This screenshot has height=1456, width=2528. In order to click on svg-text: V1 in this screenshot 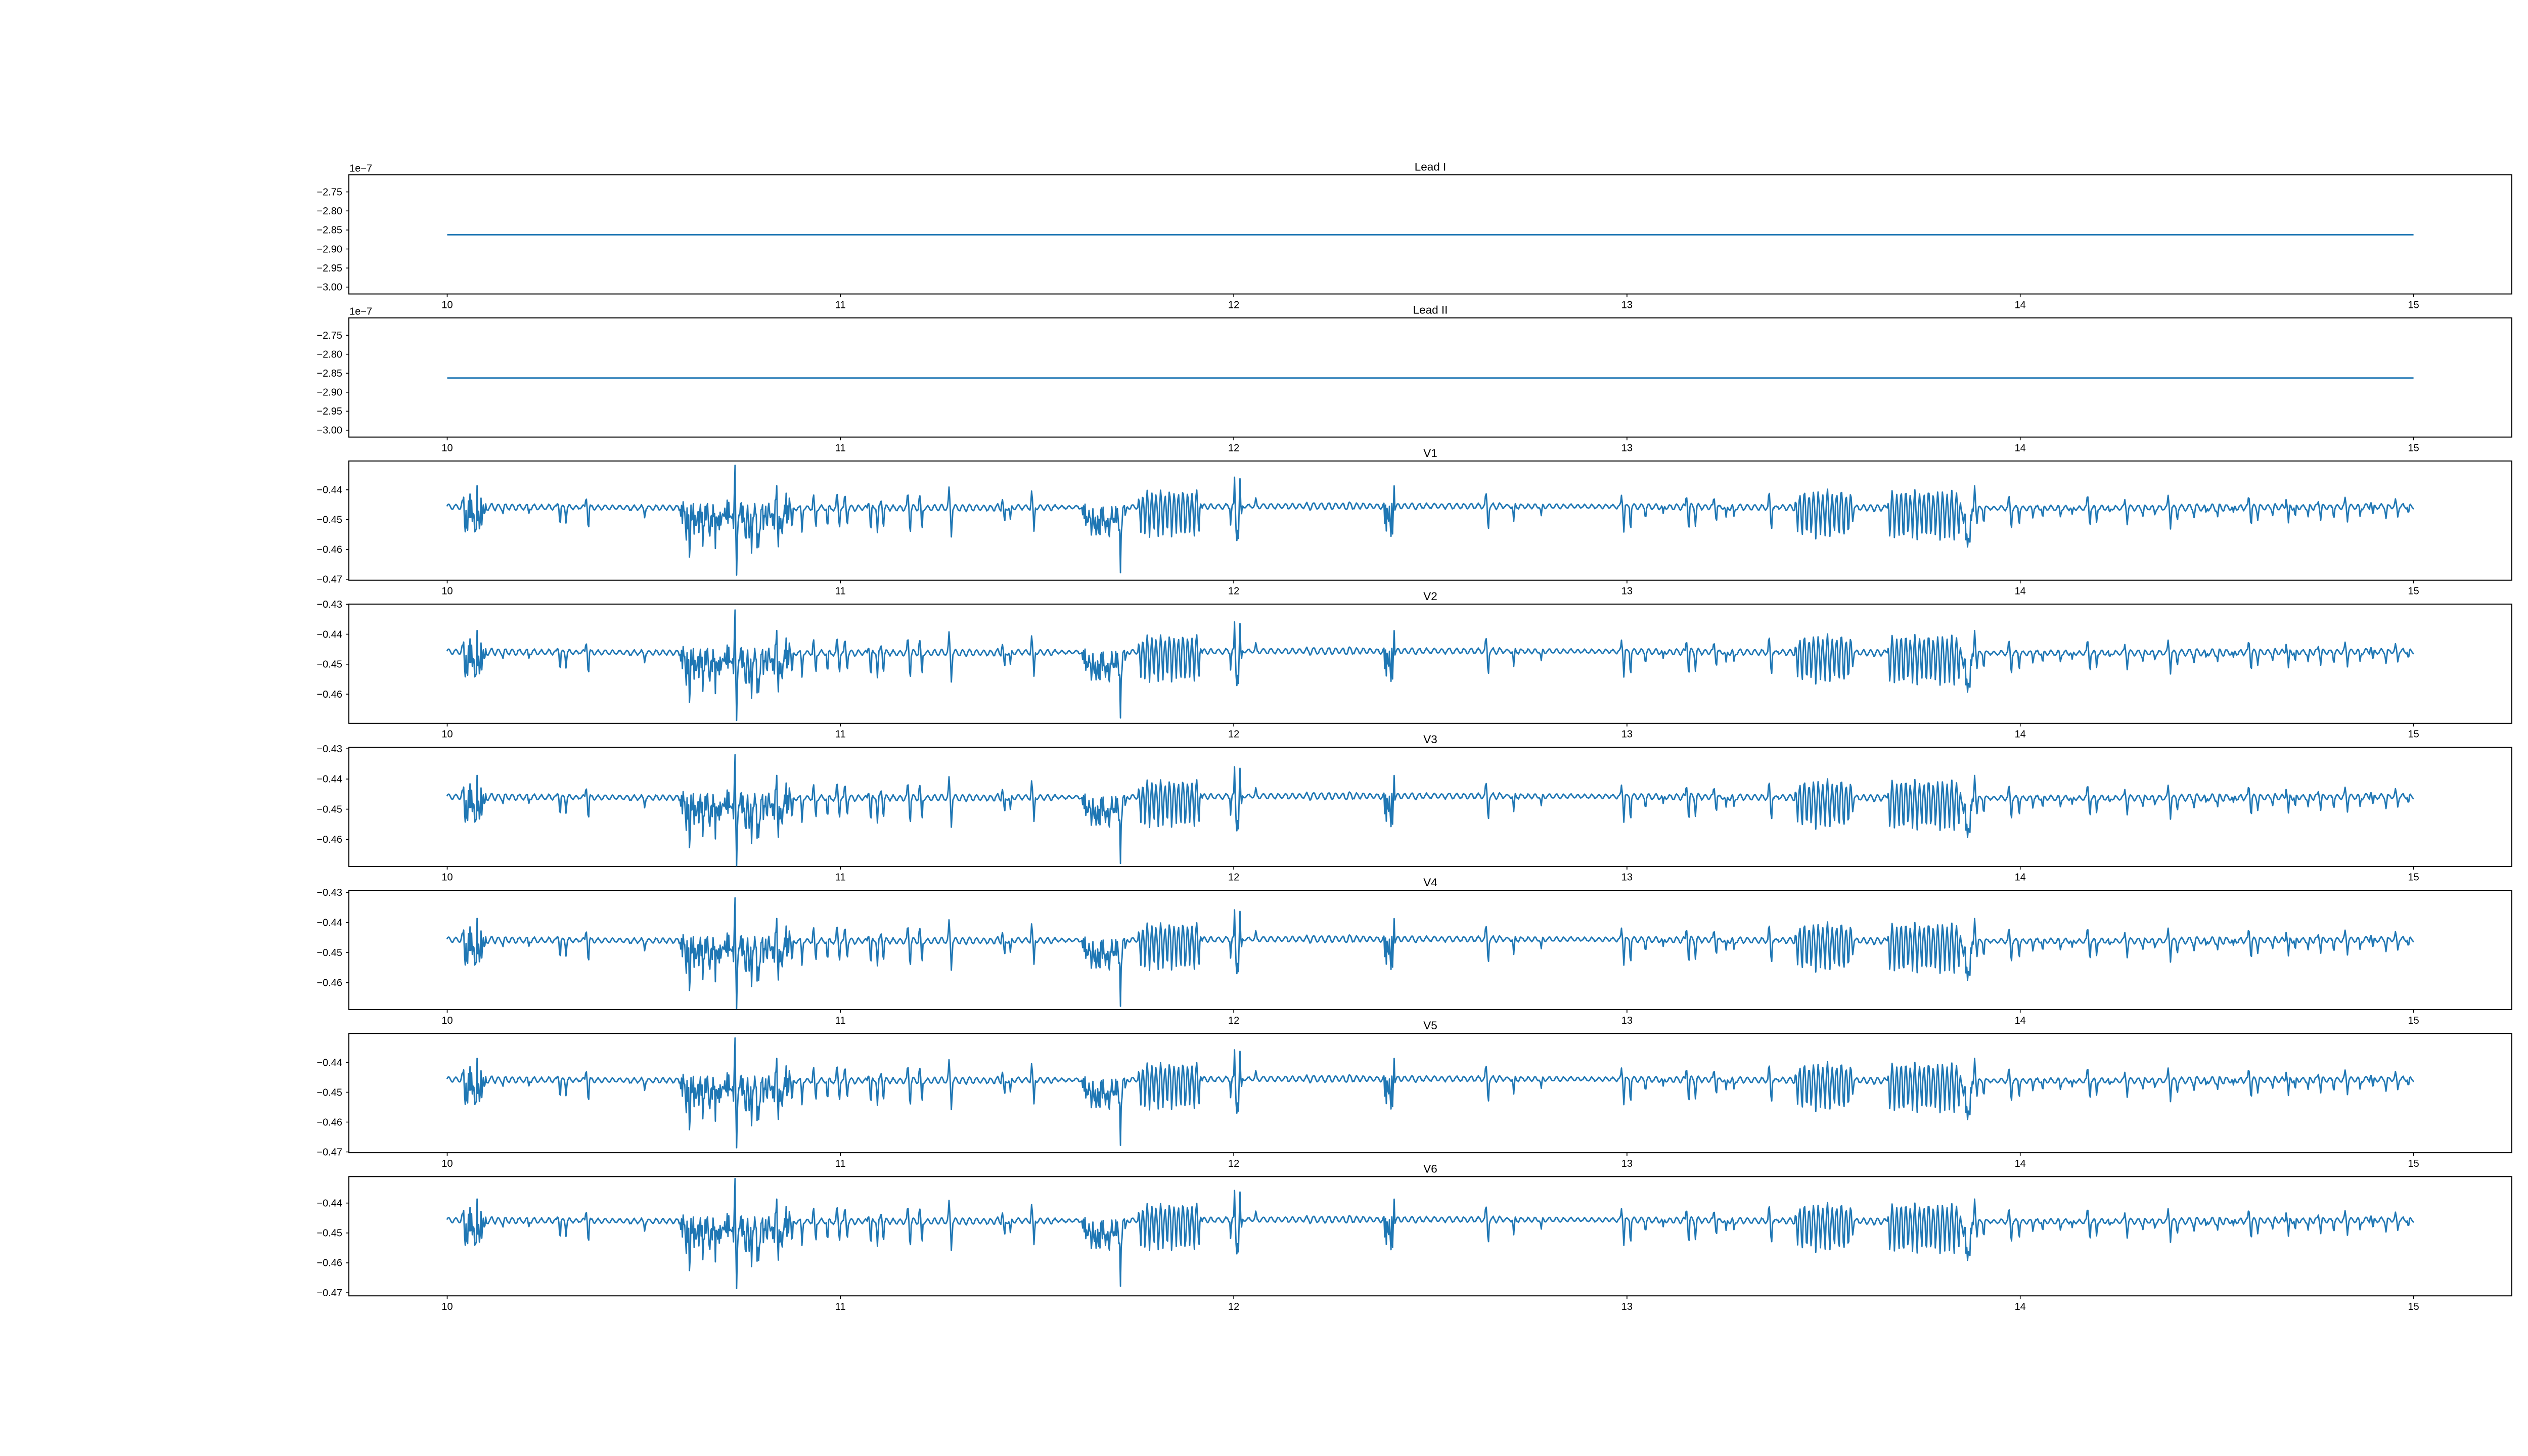, I will do `click(1430, 453)`.